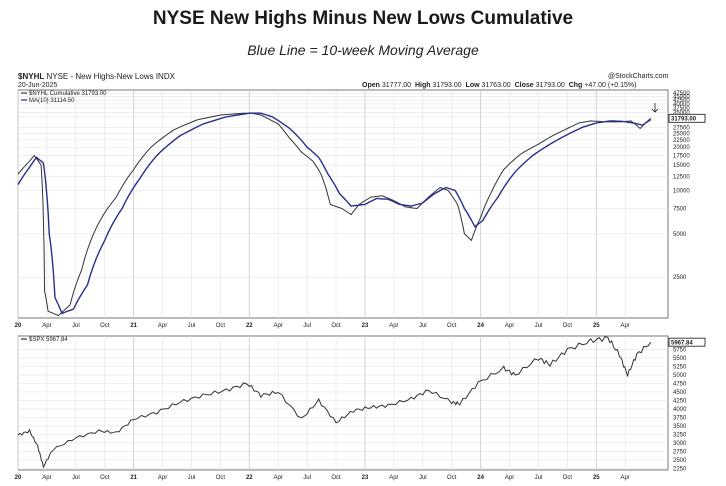 This screenshot has width=726, height=486. What do you see at coordinates (681, 128) in the screenshot?
I see `y-tick-label: 27500` at bounding box center [681, 128].